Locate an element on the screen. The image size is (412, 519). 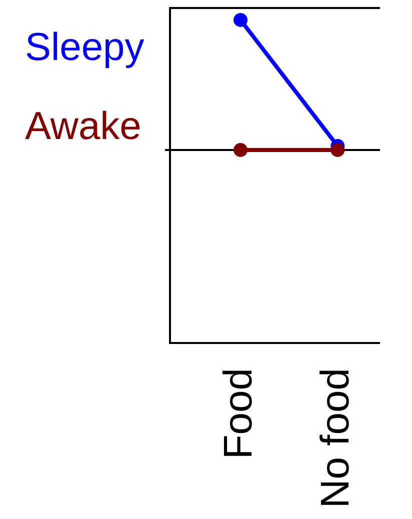
x-tick-label: Food is located at coordinates (238, 414).